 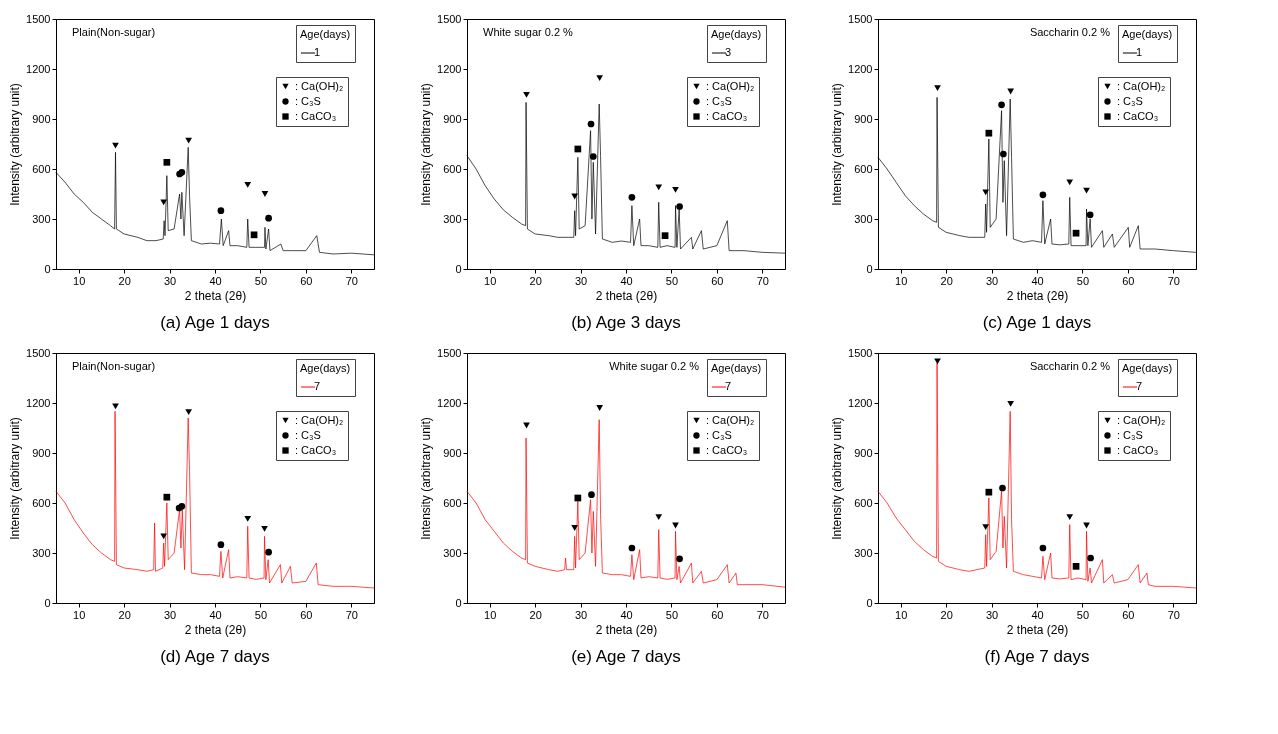 I want to click on legend-label: 3, so click(x=727, y=52).